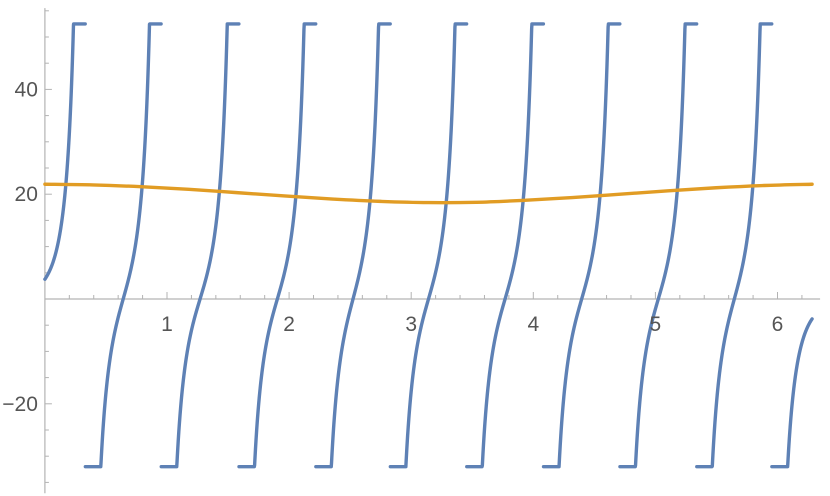  Describe the element at coordinates (20, 404) in the screenshot. I see `y-tick-label-neg20: −20` at that location.